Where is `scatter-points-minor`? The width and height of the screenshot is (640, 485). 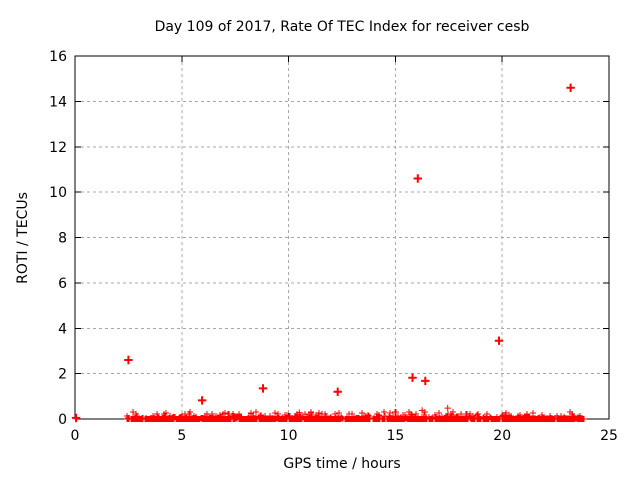 scatter-points-minor is located at coordinates (373, 410).